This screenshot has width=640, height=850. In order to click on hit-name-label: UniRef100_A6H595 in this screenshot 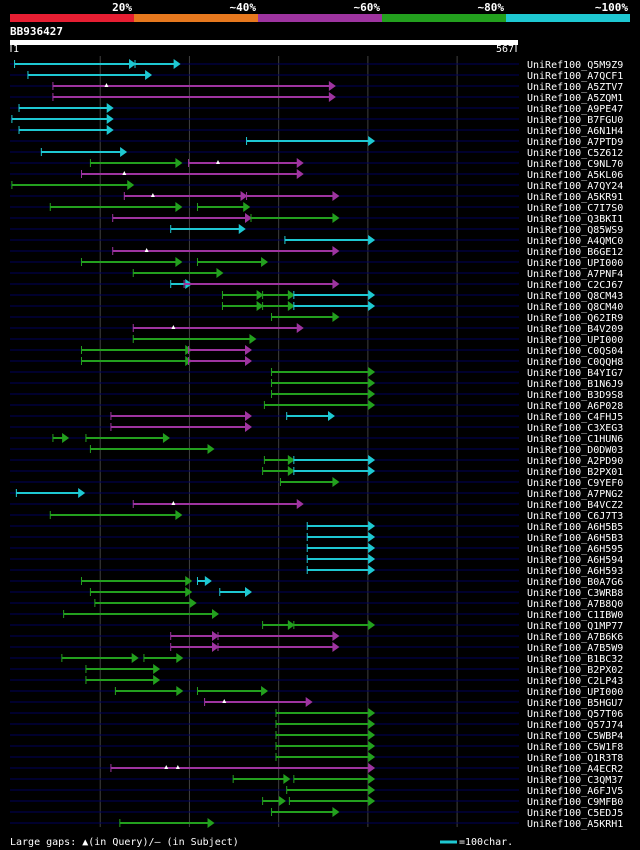, I will do `click(575, 549)`.